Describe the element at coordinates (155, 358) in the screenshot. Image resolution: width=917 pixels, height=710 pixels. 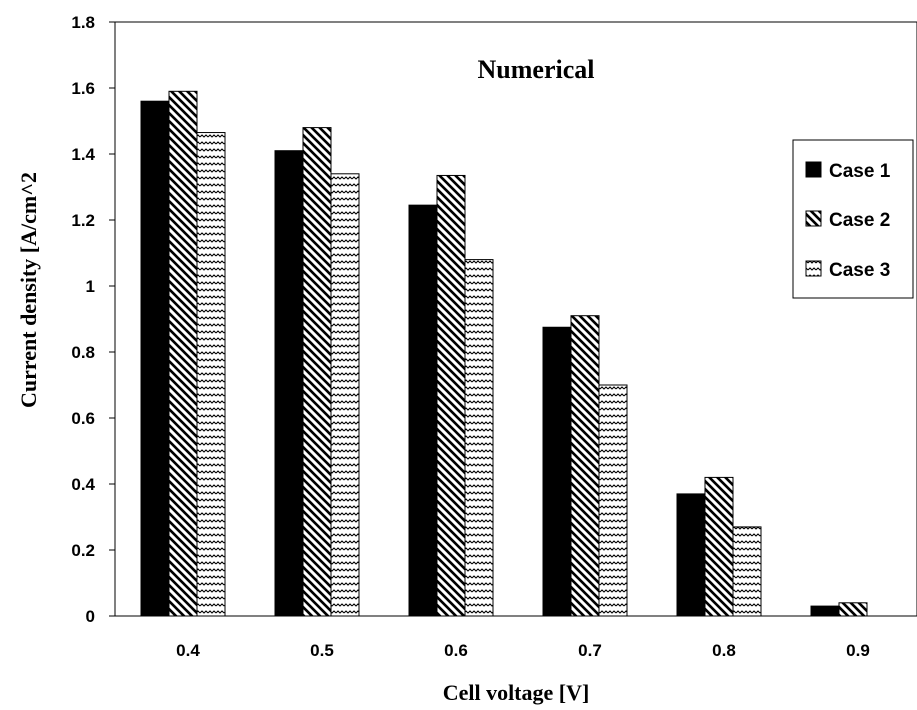
I see `bar-case-1-0.4` at that location.